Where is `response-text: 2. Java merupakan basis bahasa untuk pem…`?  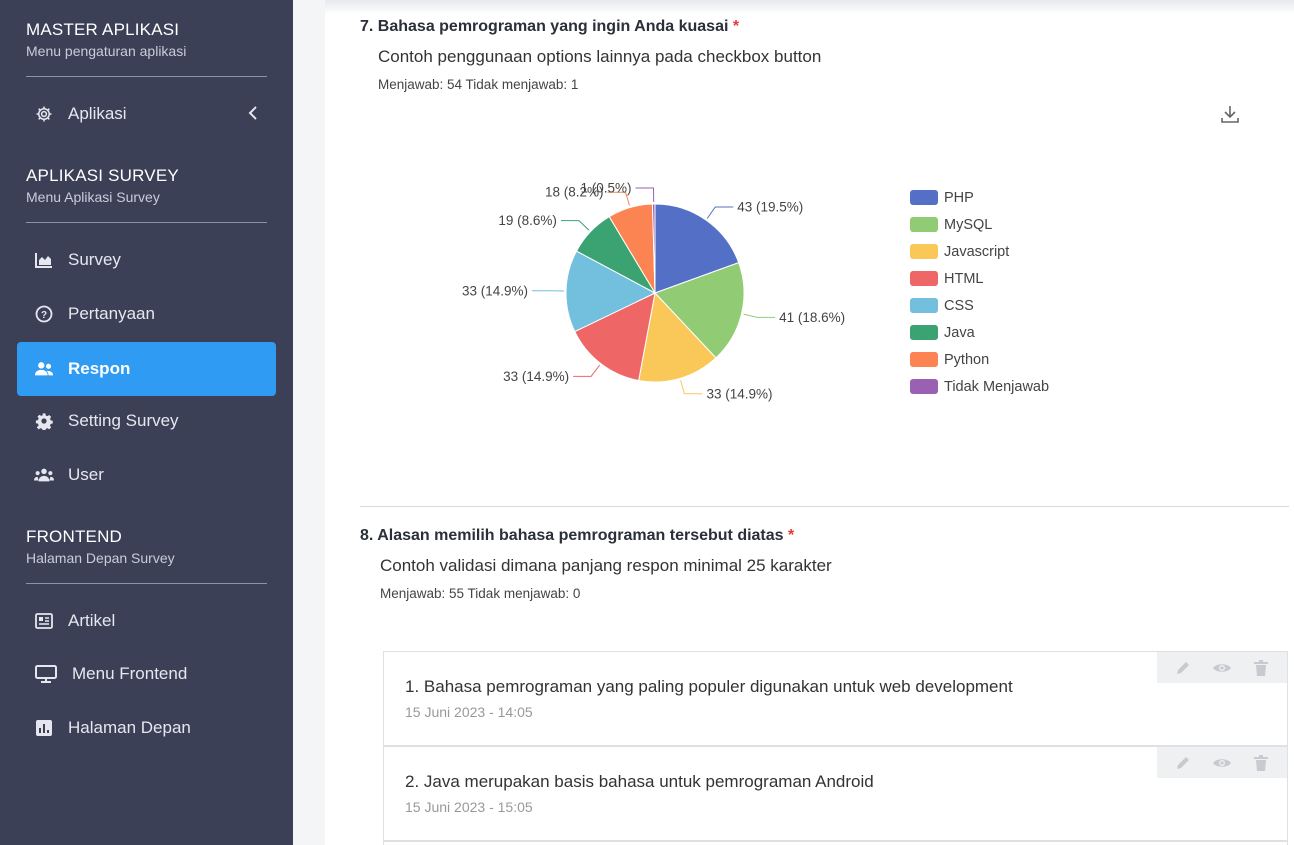
response-text: 2. Java merupakan basis bahasa untuk pem… is located at coordinates (639, 781).